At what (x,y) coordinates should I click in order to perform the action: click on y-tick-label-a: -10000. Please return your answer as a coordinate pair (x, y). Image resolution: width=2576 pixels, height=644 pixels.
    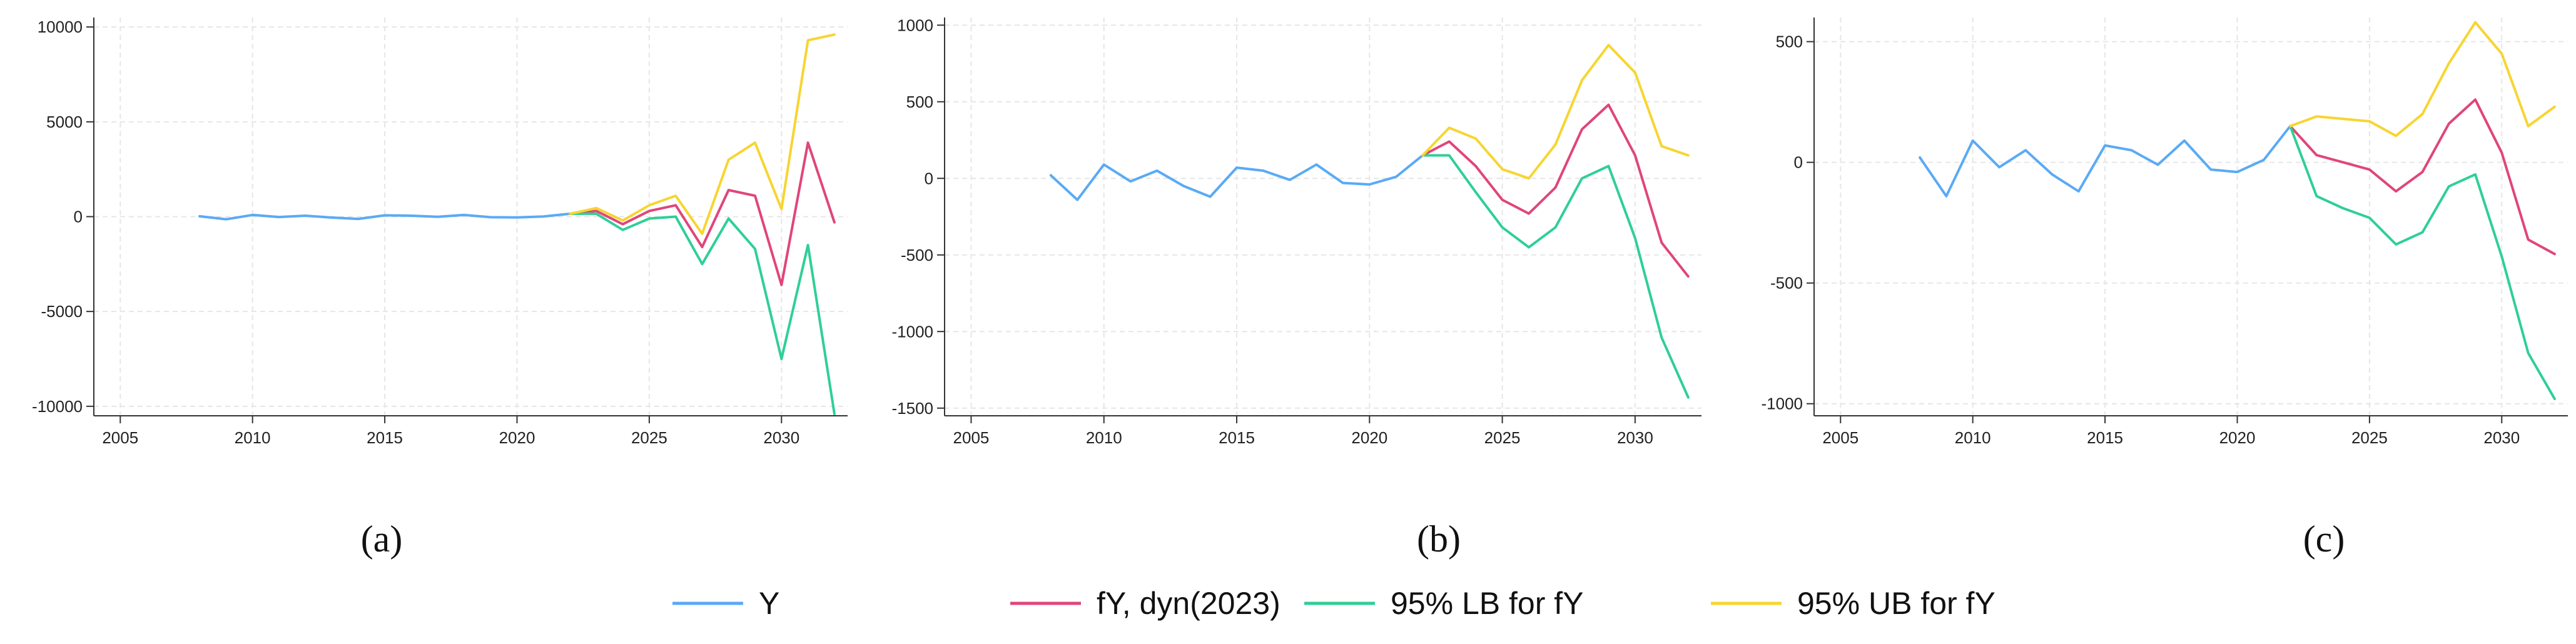
    Looking at the image, I should click on (58, 406).